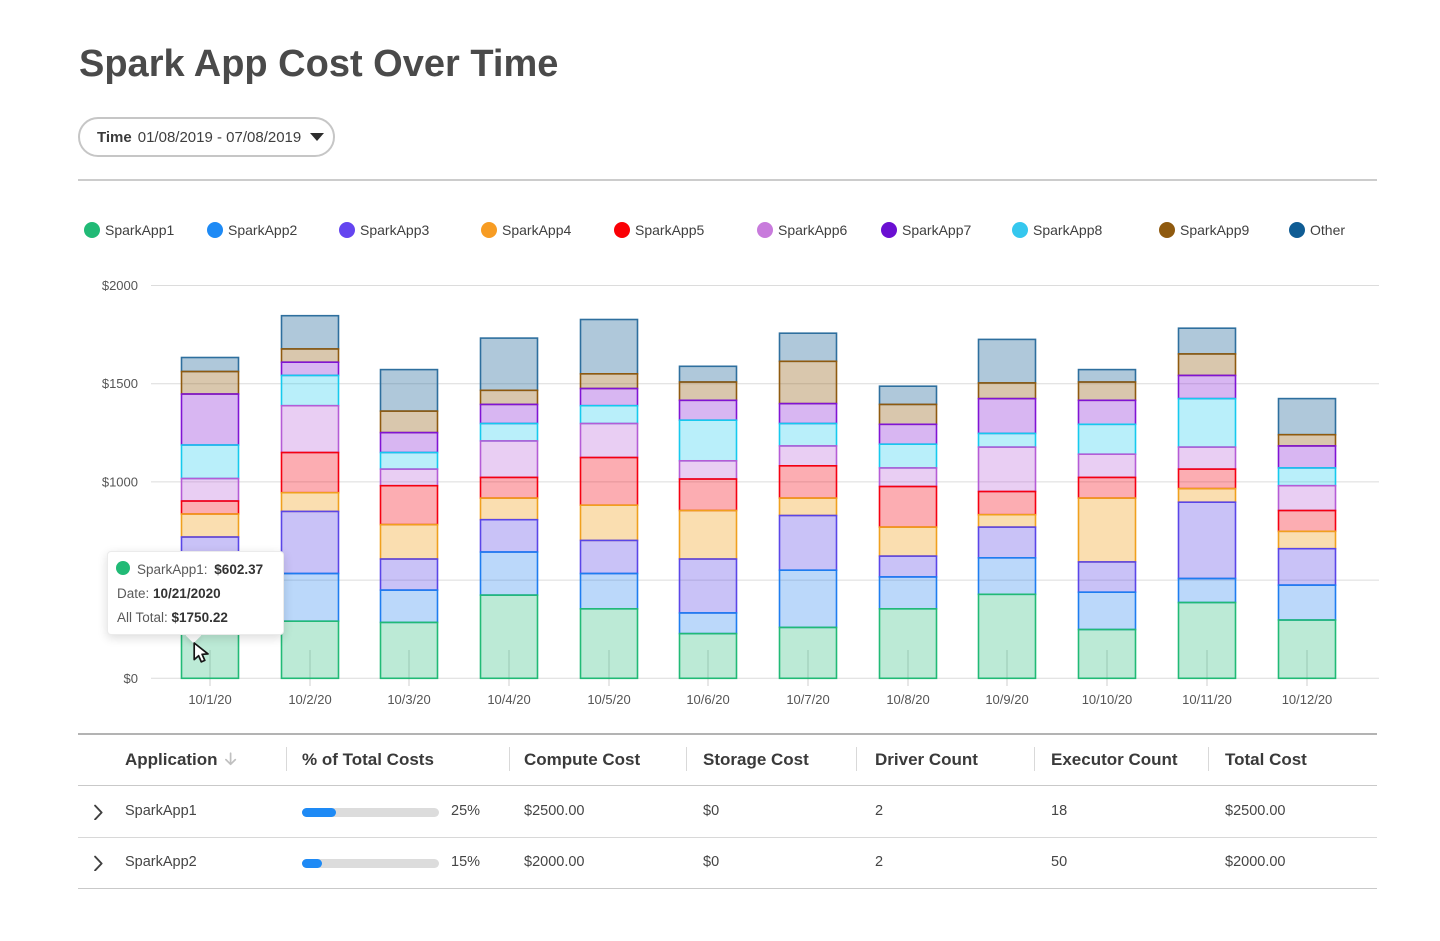 The height and width of the screenshot is (941, 1440). What do you see at coordinates (807, 699) in the screenshot?
I see `svg-text: 10/7/20` at bounding box center [807, 699].